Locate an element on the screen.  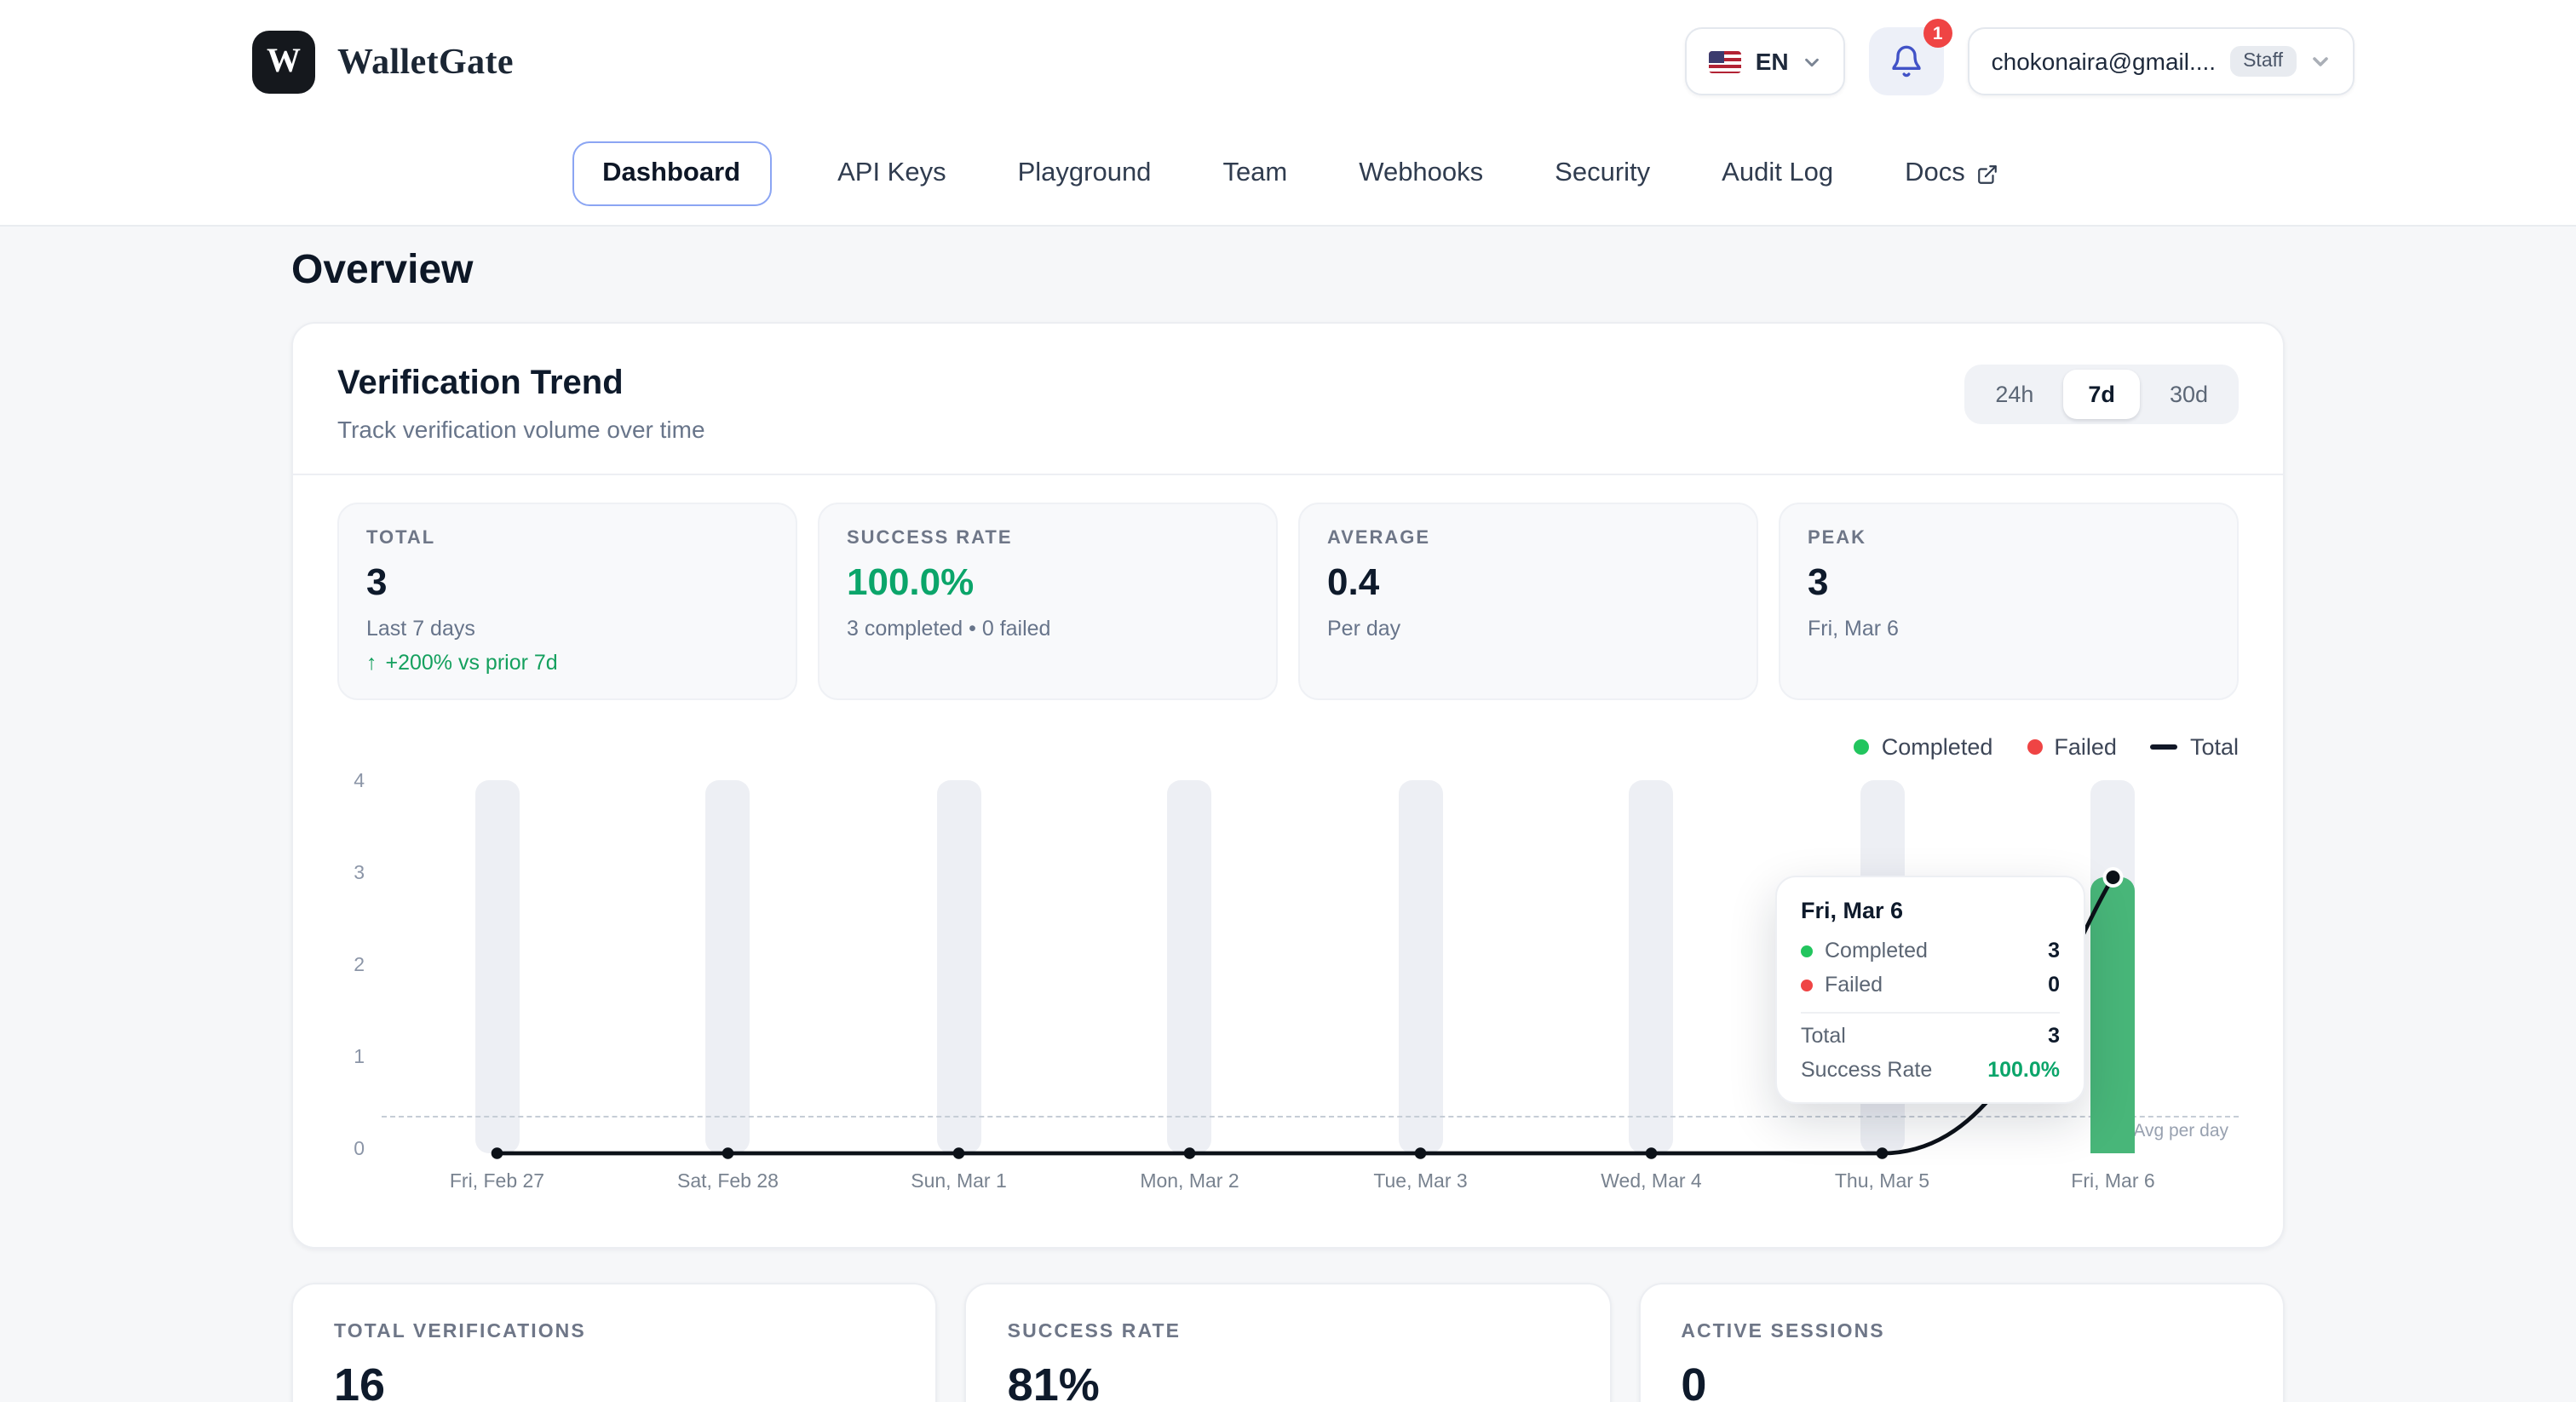
chart-tooltip: Fri, Mar 6 Completed 3 Failed 0 is located at coordinates (1930, 990).